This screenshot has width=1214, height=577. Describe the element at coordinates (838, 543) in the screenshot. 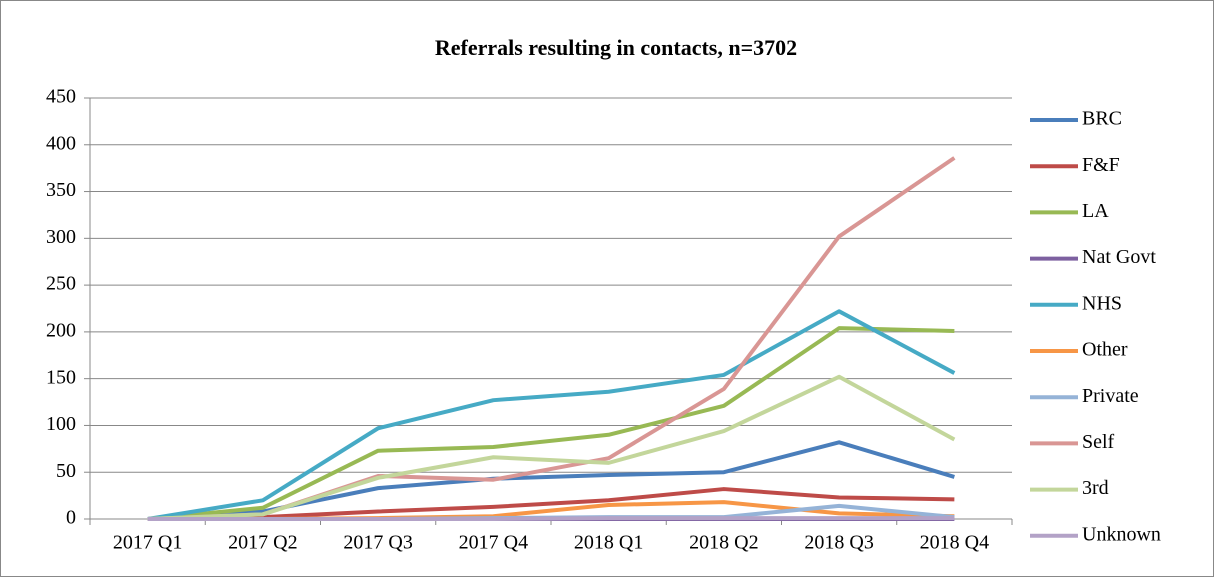

I see `x-tick-label: 2018 Q3` at that location.